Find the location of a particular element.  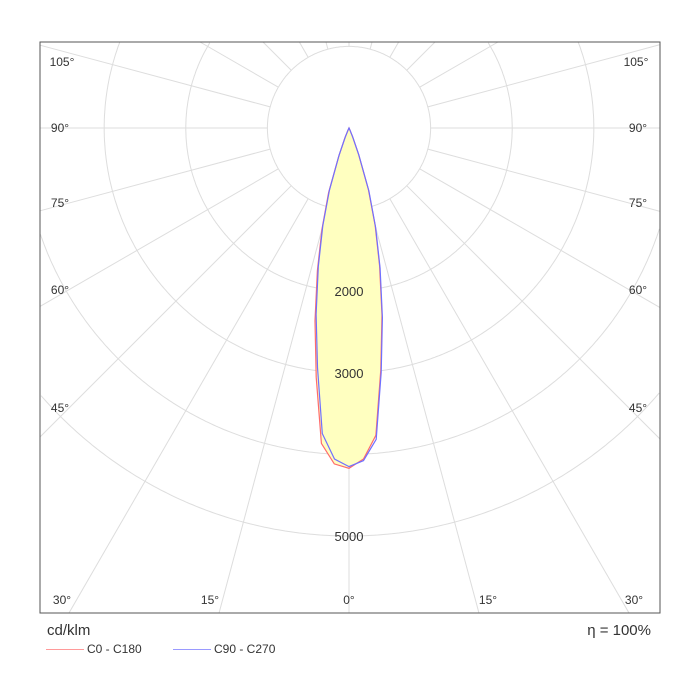

series-curve-c90-c270 is located at coordinates (349, 297).